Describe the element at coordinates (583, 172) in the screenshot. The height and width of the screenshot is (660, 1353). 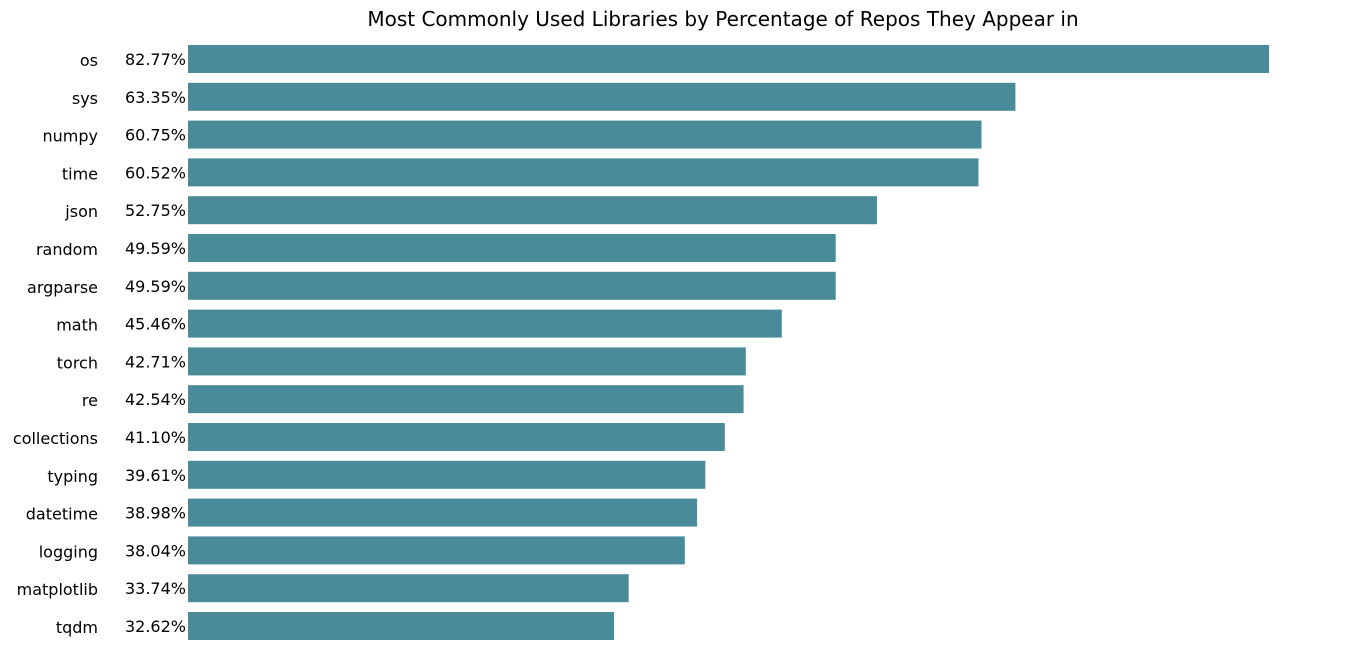
I see `bar-time` at that location.